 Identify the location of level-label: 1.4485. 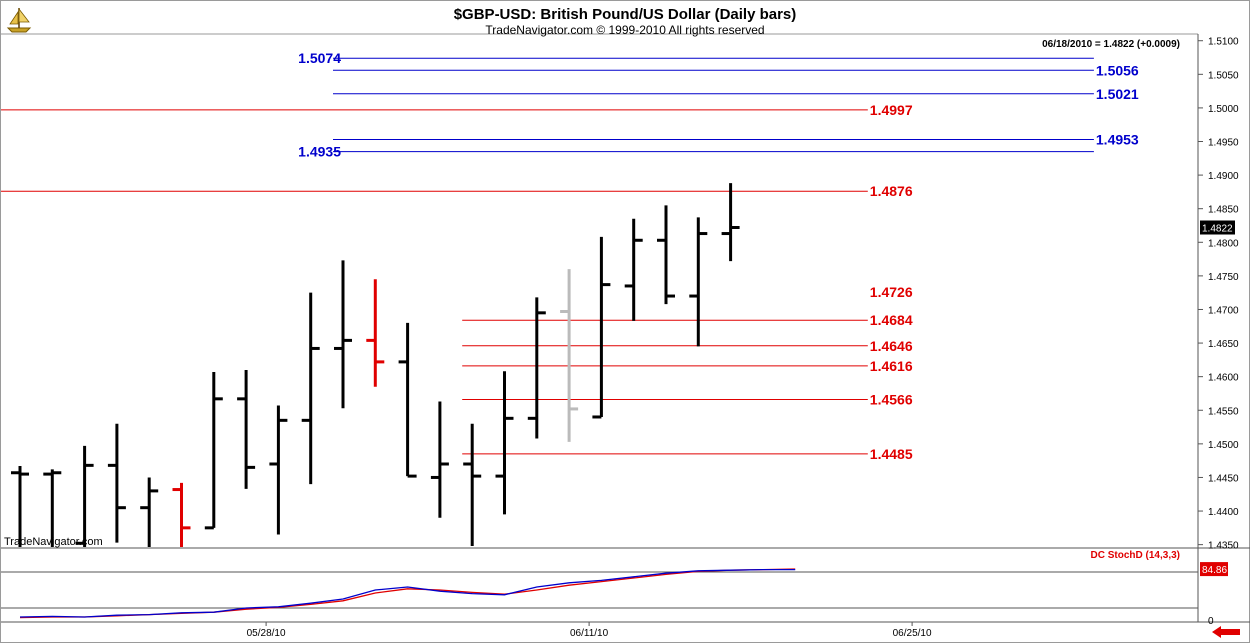
(891, 454).